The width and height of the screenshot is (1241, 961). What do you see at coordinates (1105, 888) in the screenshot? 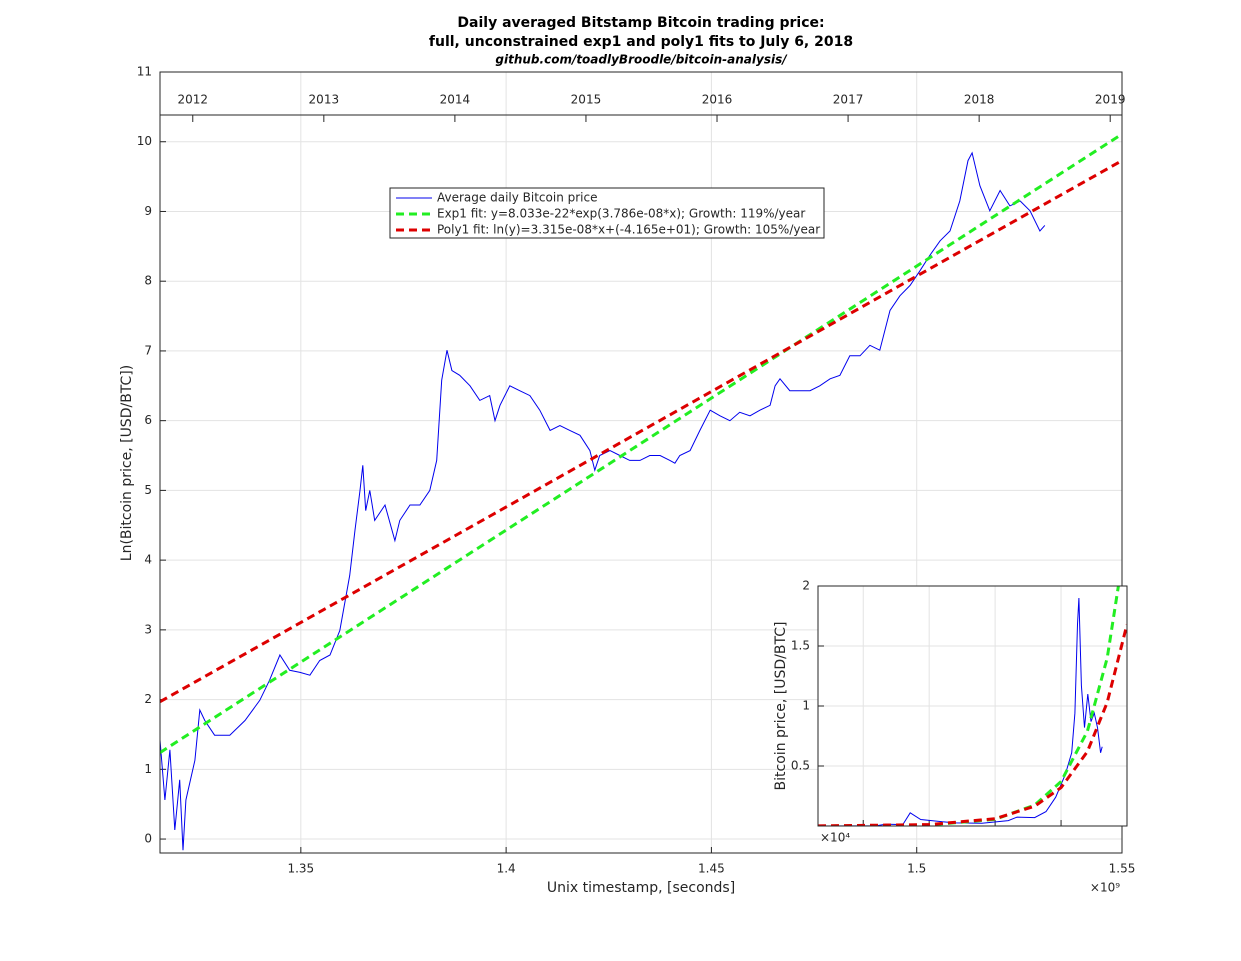
I see `x-multiplier: ×10⁹` at bounding box center [1105, 888].